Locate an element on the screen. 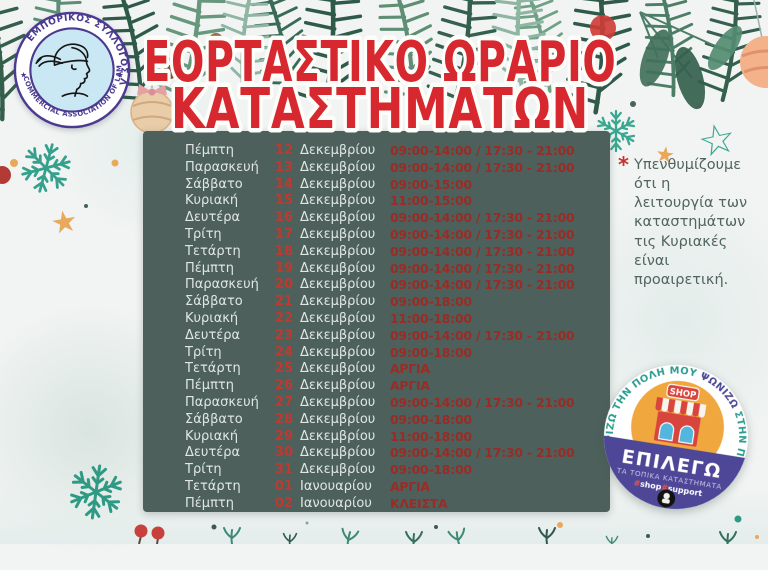  schedule-hours: 11:00-18:00 is located at coordinates (431, 318).